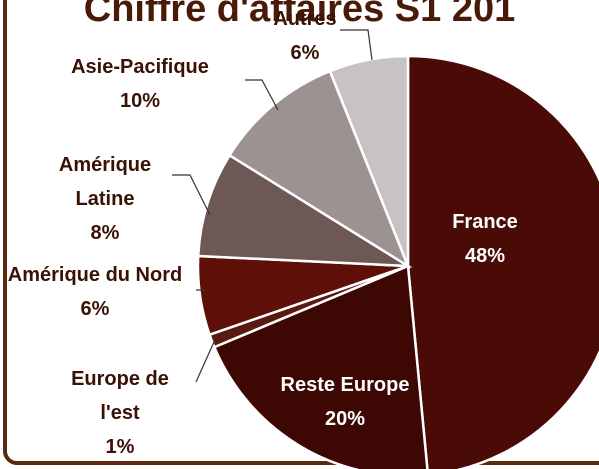 This screenshot has height=469, width=599. What do you see at coordinates (120, 396) in the screenshot?
I see `category-label: Europe de l'est` at bounding box center [120, 396].